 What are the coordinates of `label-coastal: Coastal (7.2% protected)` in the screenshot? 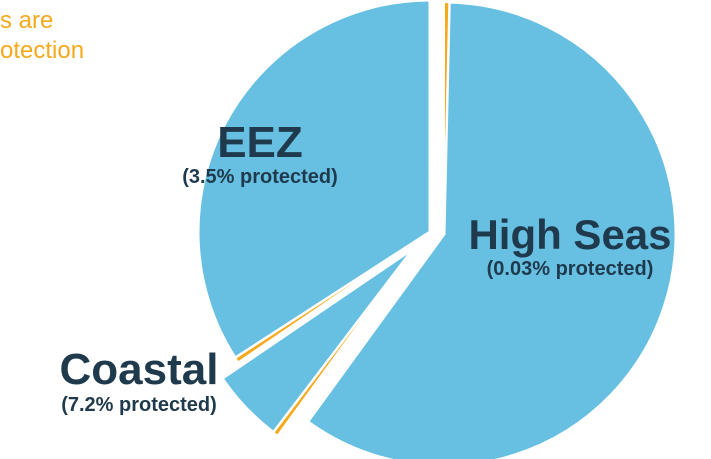 It's located at (139, 381).